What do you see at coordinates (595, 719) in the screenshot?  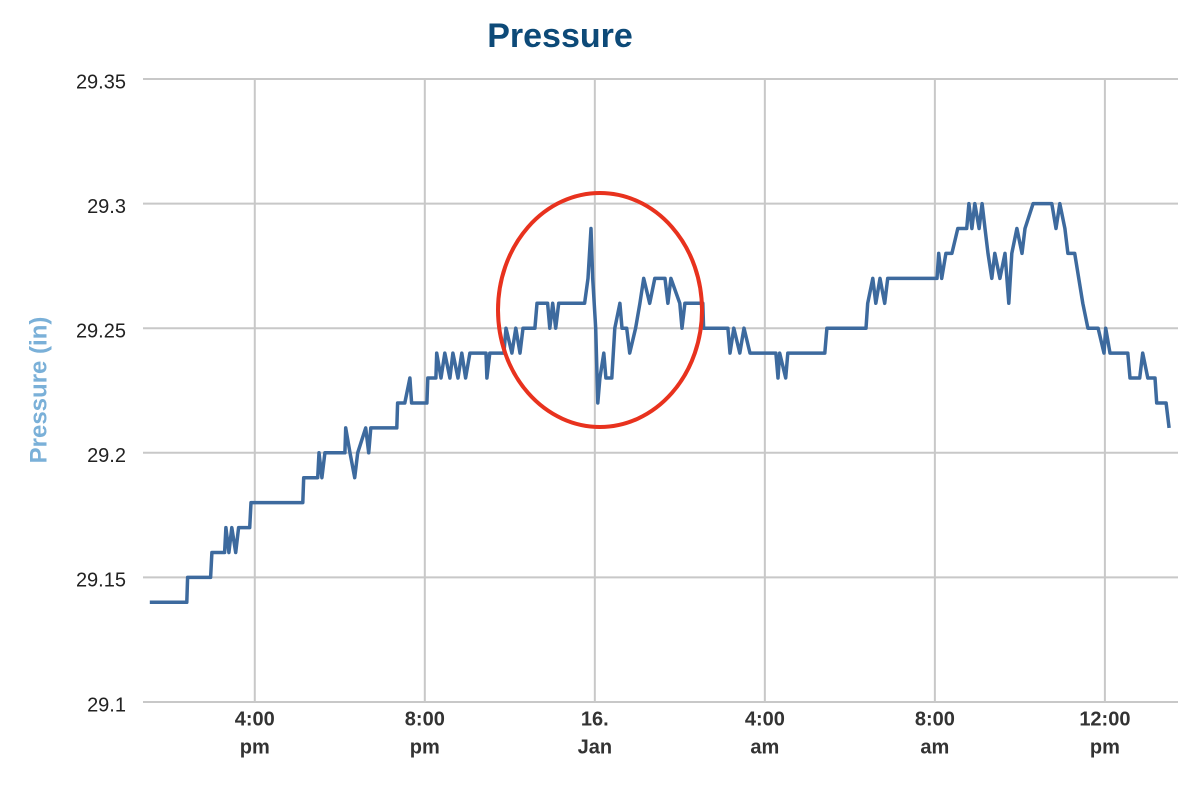 I see `x-tick-label: 16.` at bounding box center [595, 719].